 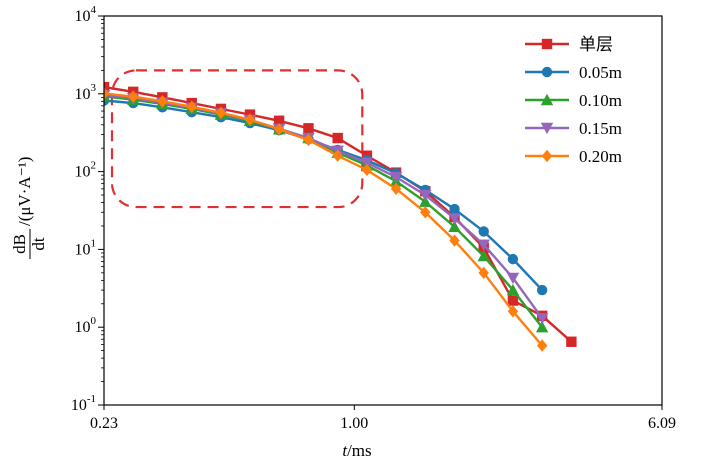 What do you see at coordinates (104, 423) in the screenshot?
I see `x-tick-label: 0.23` at bounding box center [104, 423].